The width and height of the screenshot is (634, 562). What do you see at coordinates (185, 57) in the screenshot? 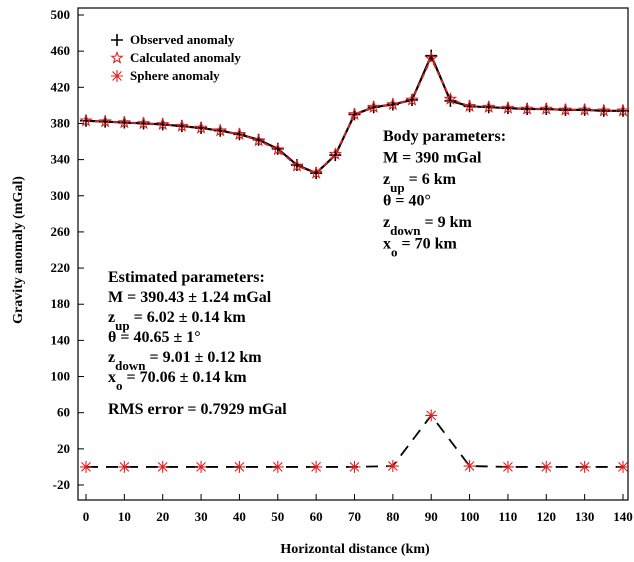
I see `legend-label: Calculated anomaly` at bounding box center [185, 57].